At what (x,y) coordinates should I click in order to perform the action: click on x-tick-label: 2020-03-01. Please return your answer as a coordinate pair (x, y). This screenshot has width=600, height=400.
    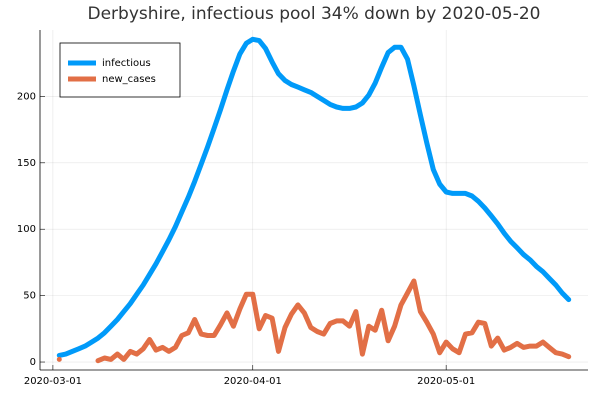
    Looking at the image, I should click on (53, 381).